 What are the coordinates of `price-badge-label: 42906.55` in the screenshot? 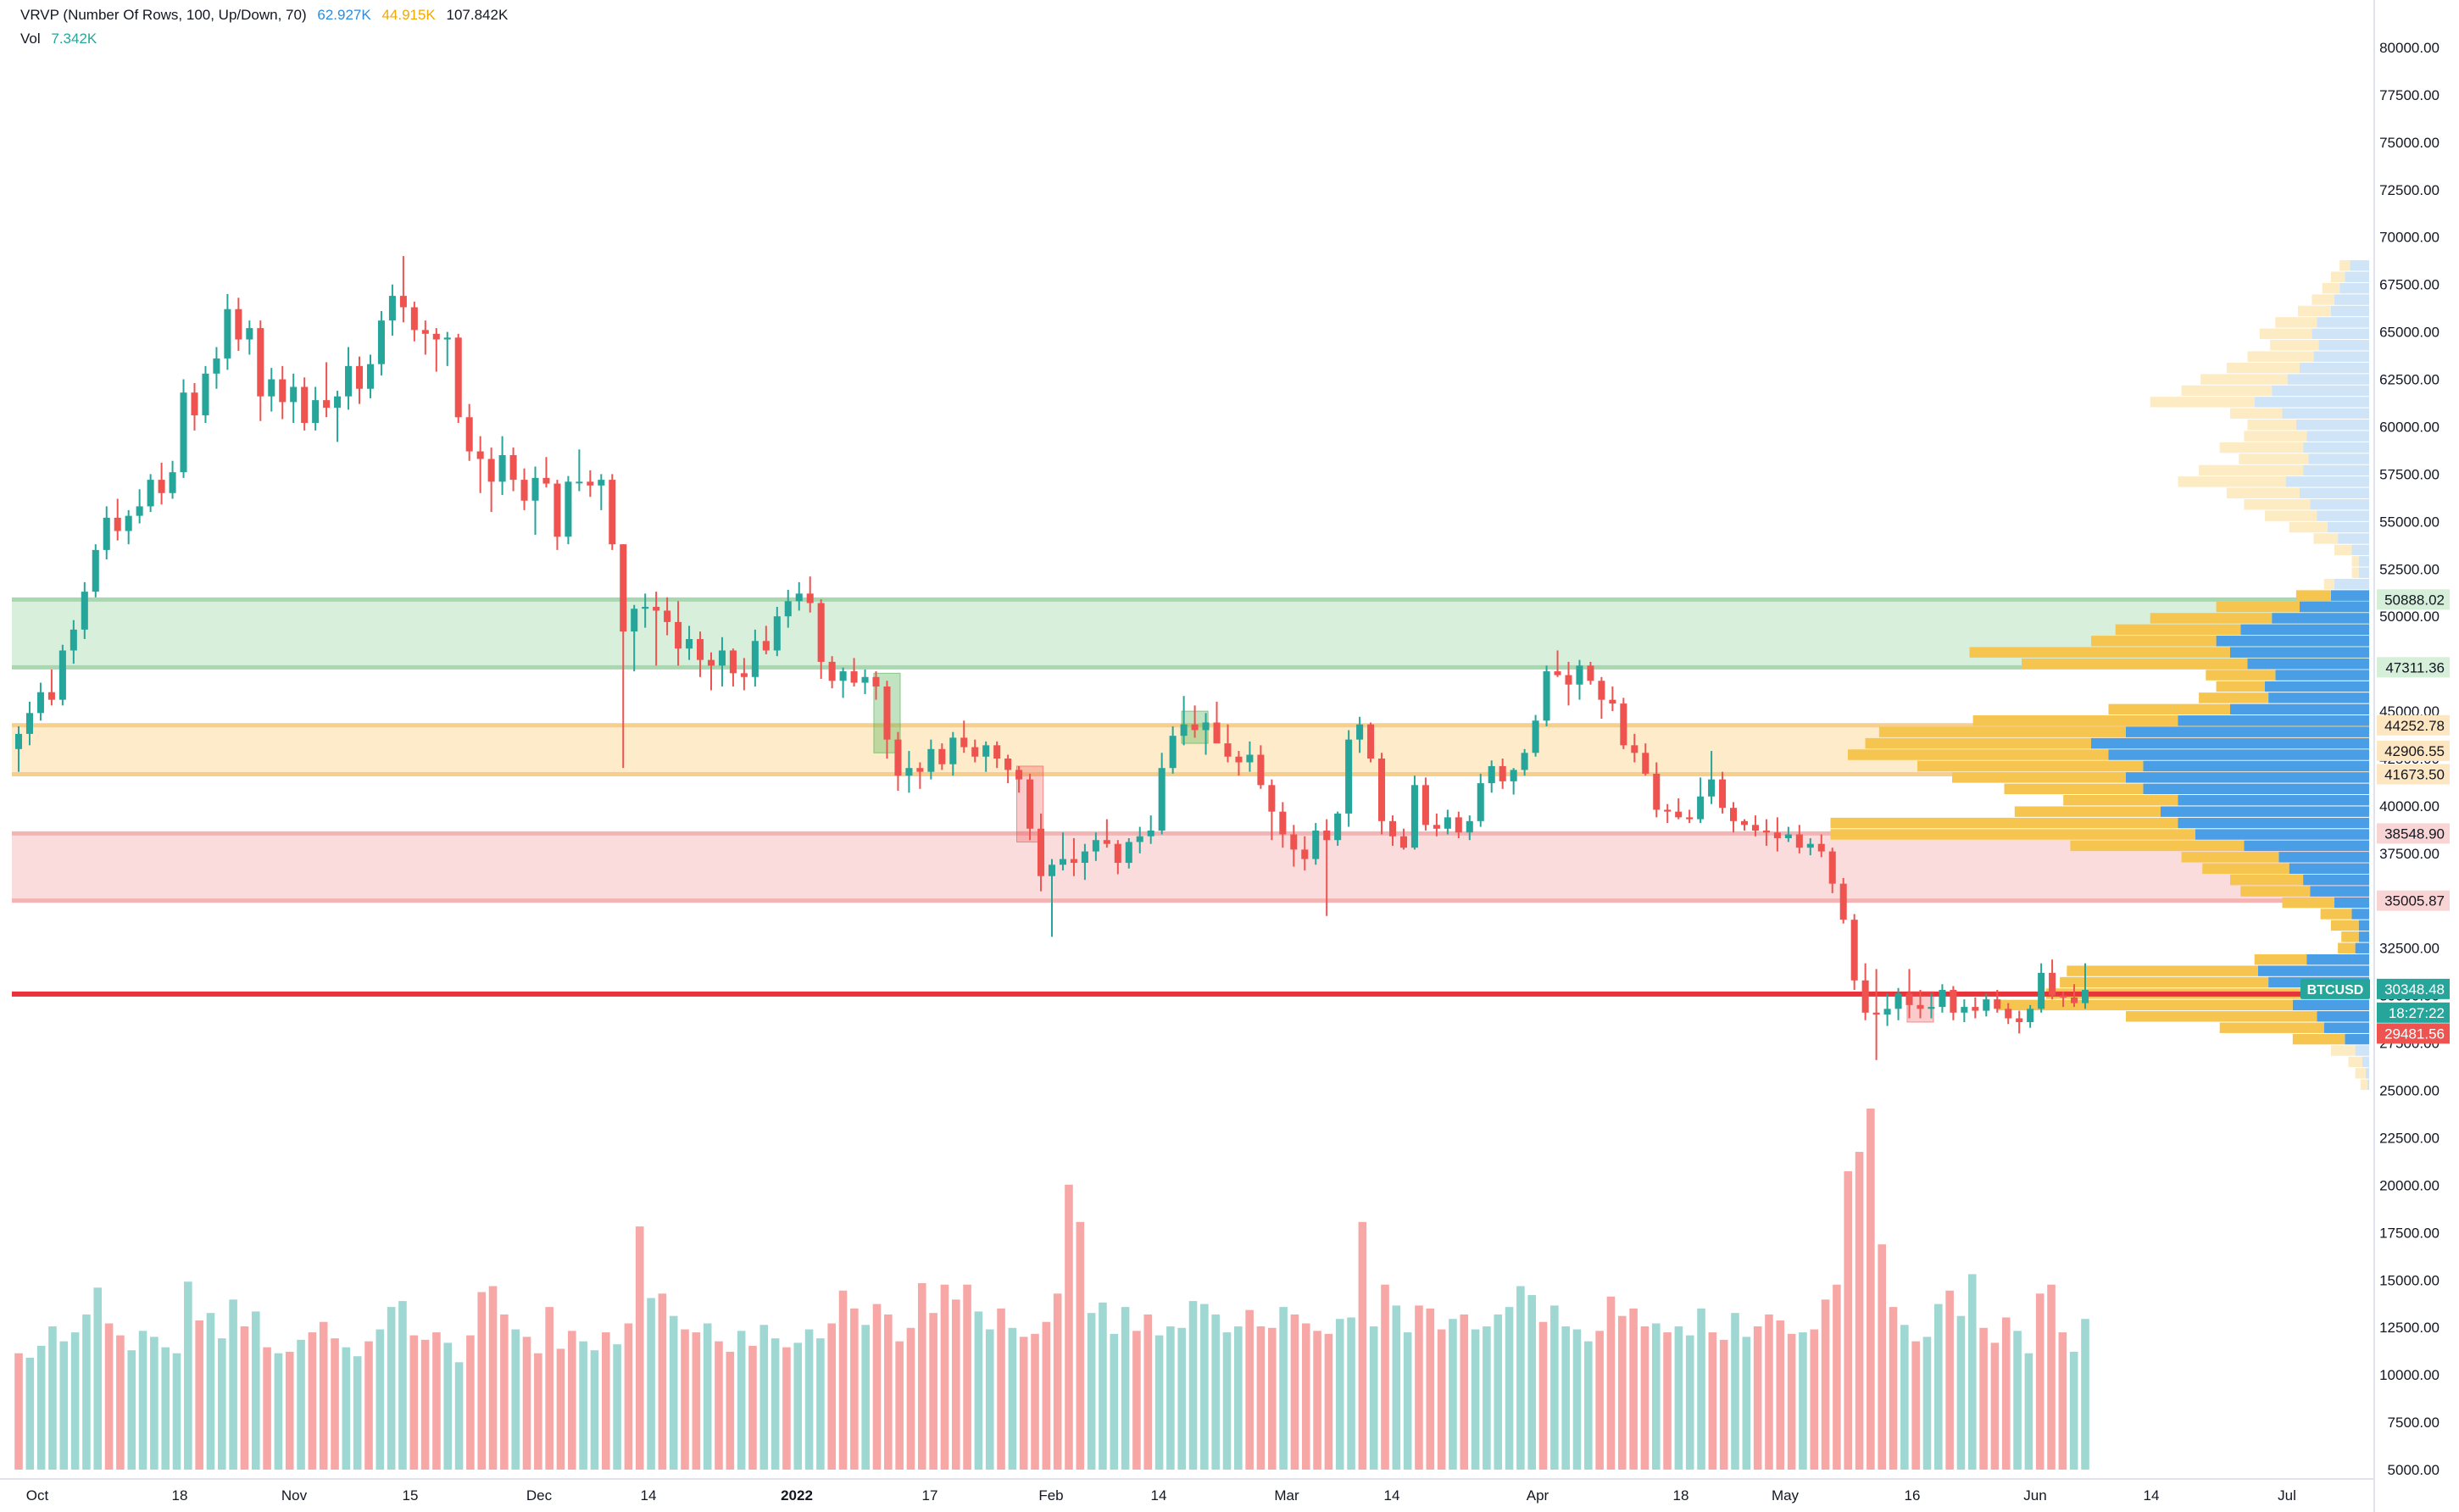 It's located at (2414, 751).